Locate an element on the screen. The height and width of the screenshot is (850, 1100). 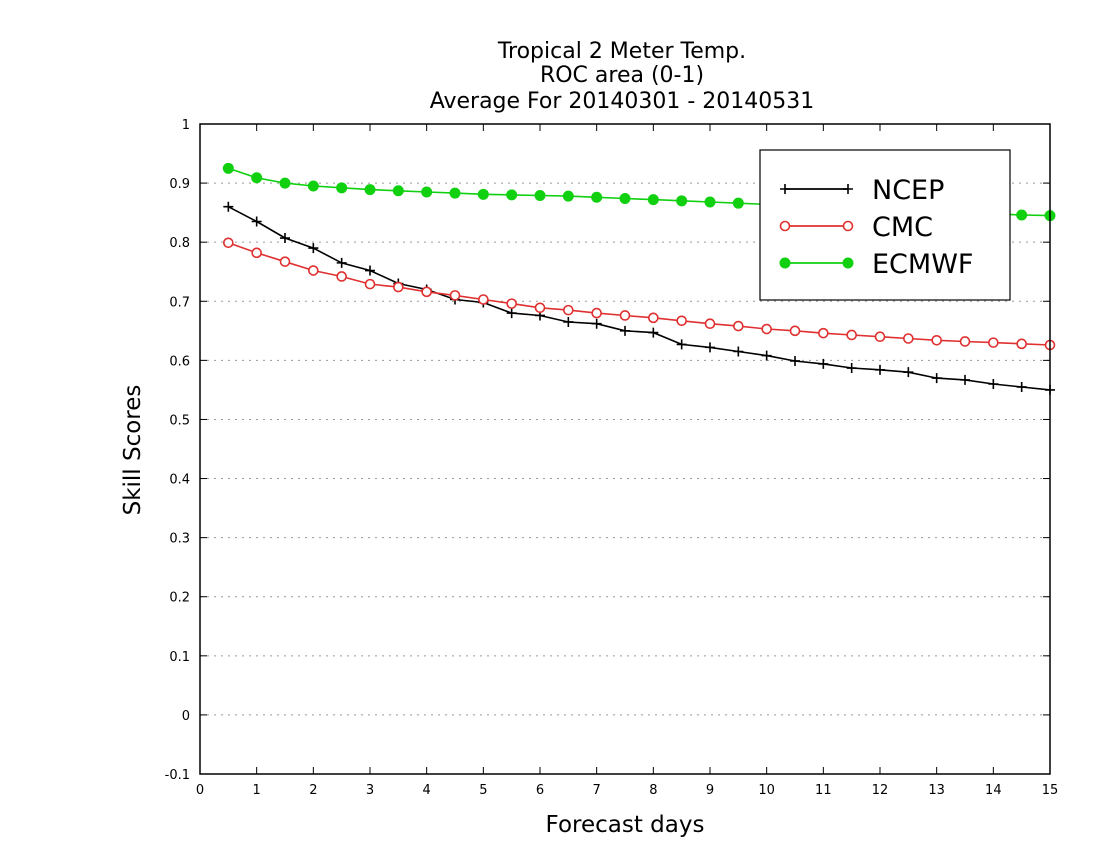
x-tick-label: 2 is located at coordinates (313, 790).